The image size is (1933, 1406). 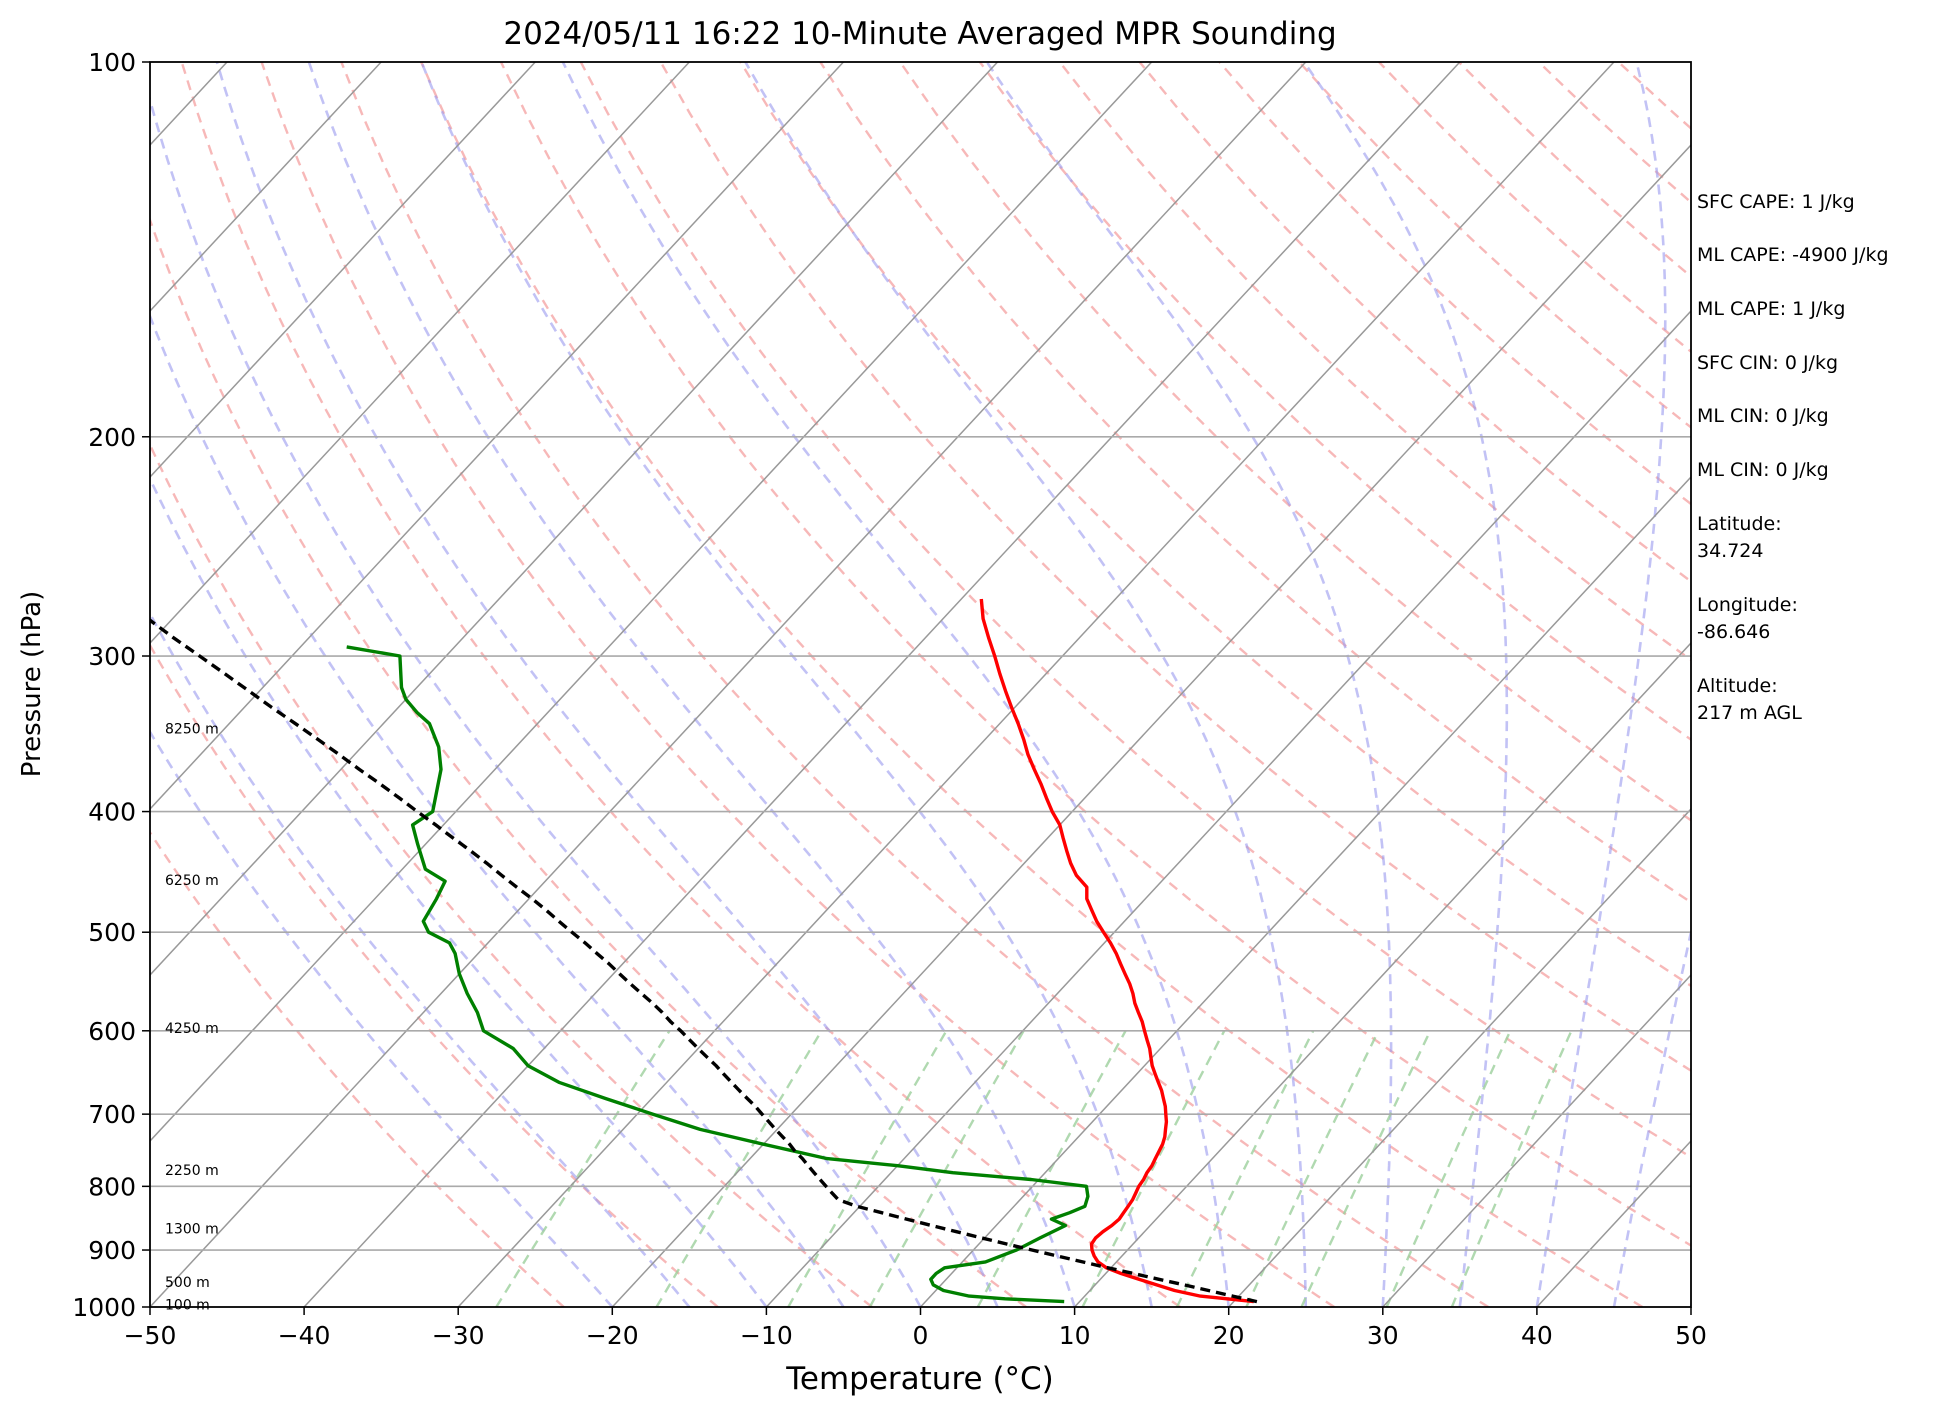 What do you see at coordinates (192, 881) in the screenshot?
I see `height-label: 6250 m` at bounding box center [192, 881].